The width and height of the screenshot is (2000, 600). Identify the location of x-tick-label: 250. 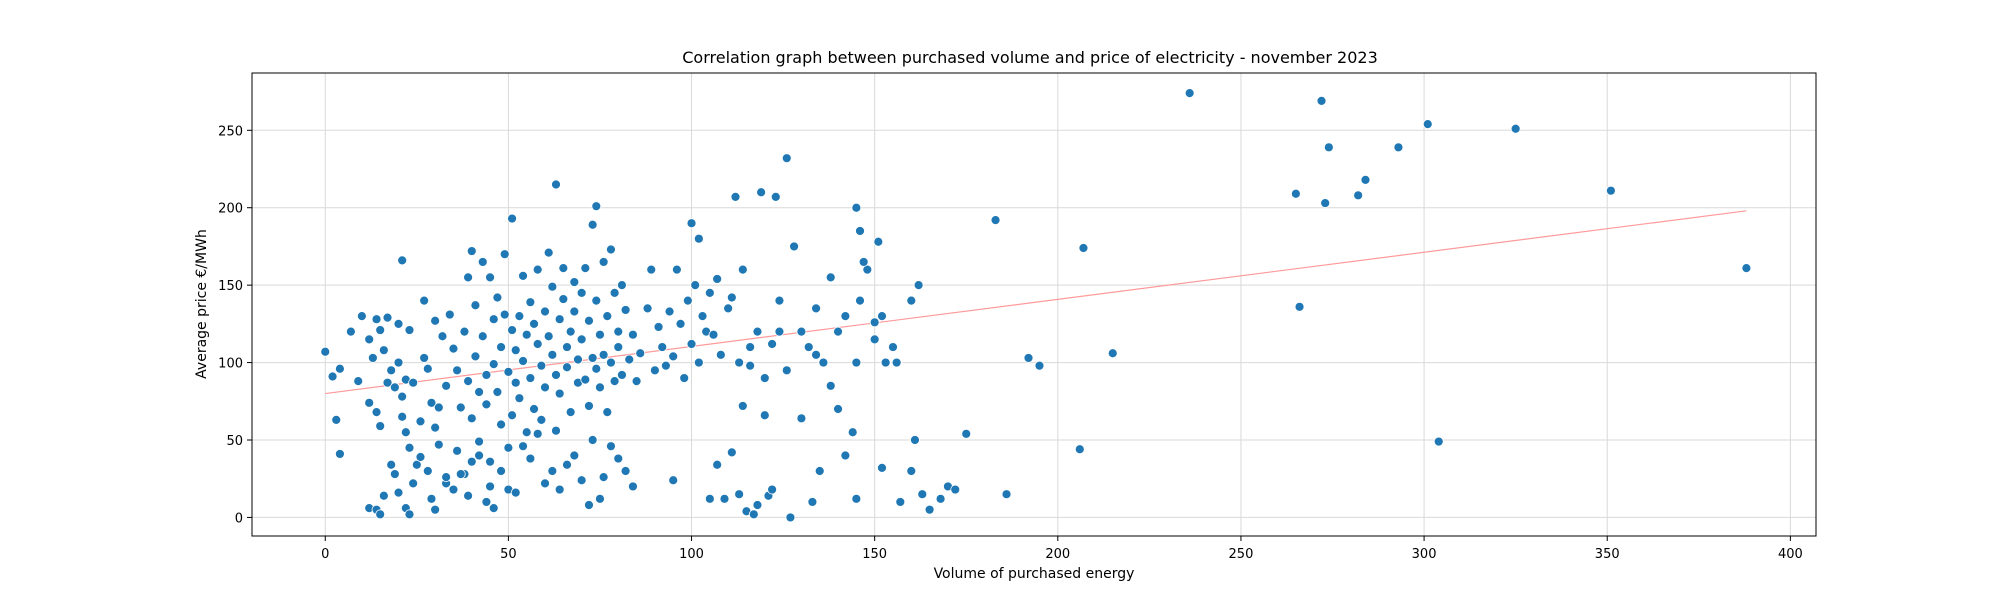
(1241, 554).